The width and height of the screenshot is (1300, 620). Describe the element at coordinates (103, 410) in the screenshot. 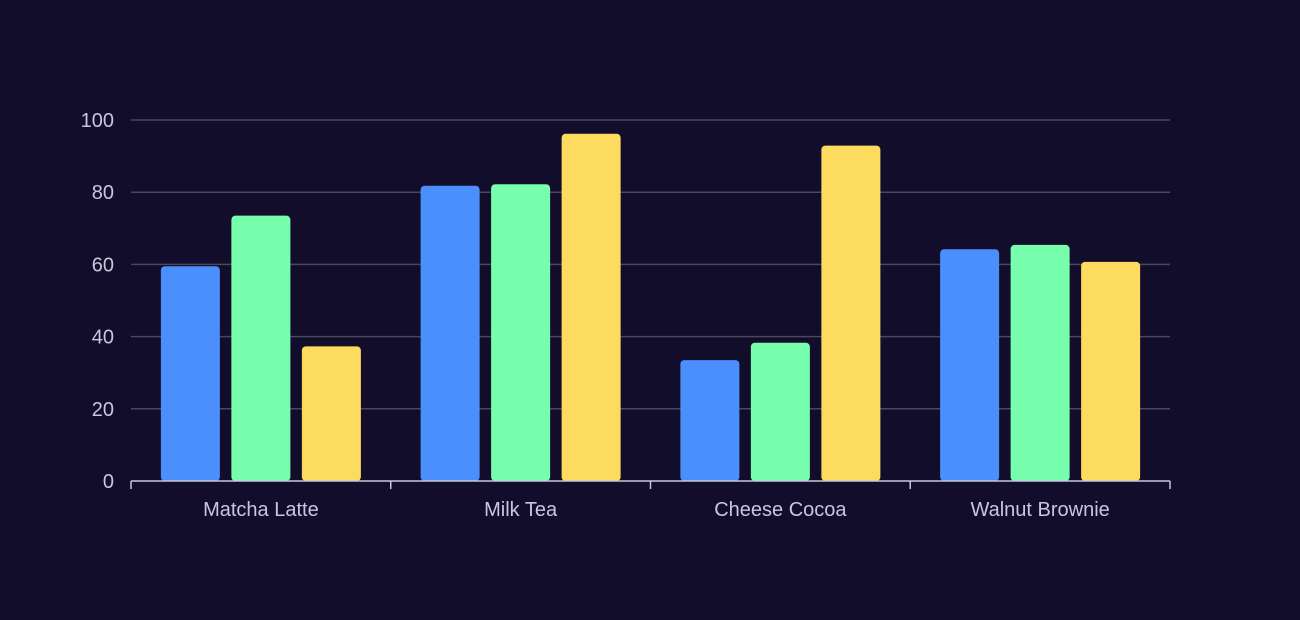

I see `y-tick-label: 20` at that location.